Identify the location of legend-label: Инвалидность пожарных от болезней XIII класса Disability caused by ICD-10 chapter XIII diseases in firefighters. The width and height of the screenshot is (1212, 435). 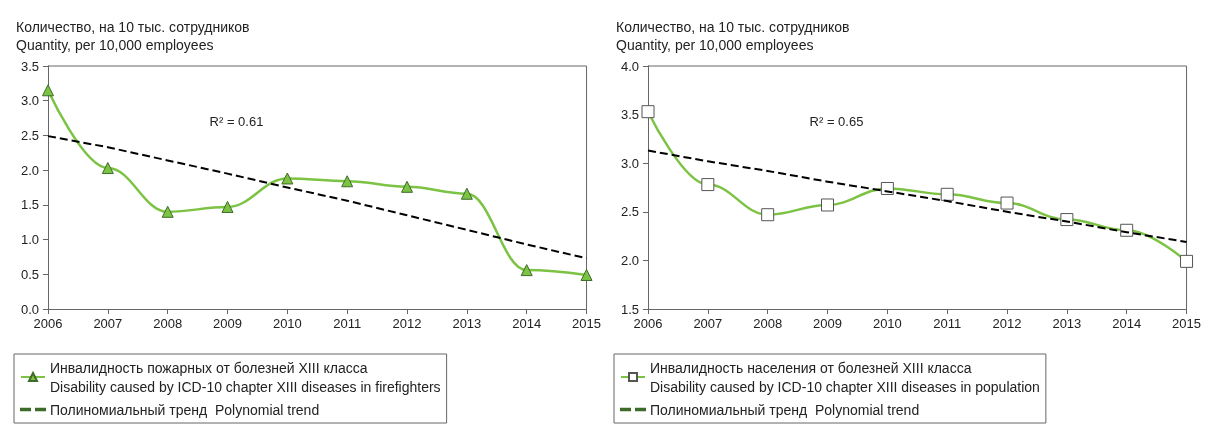
(245, 377).